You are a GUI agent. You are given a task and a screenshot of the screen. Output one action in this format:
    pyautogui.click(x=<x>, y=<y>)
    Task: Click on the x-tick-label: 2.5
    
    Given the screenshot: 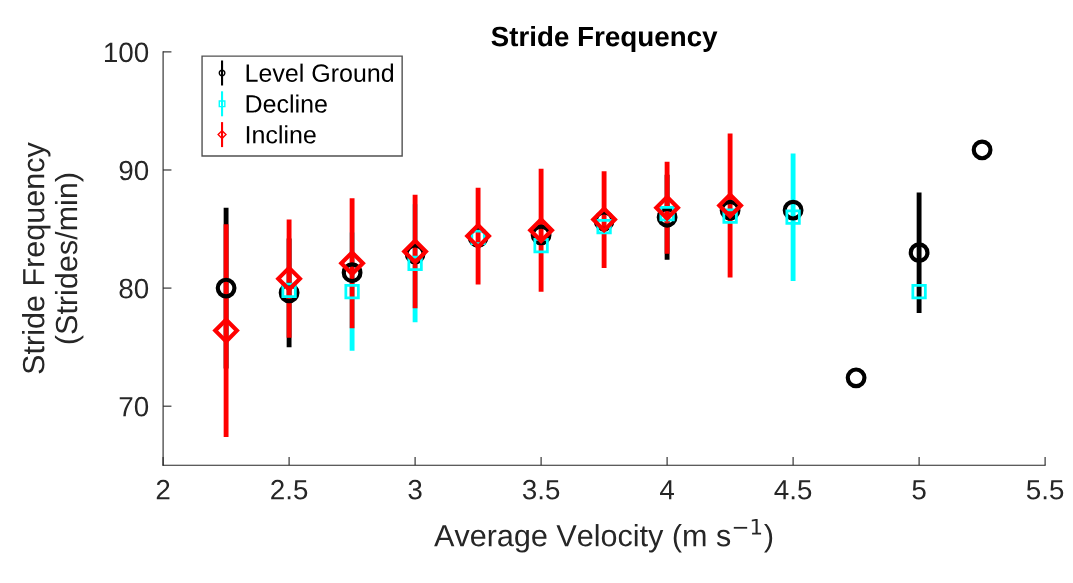 What is the action you would take?
    pyautogui.click(x=289, y=489)
    